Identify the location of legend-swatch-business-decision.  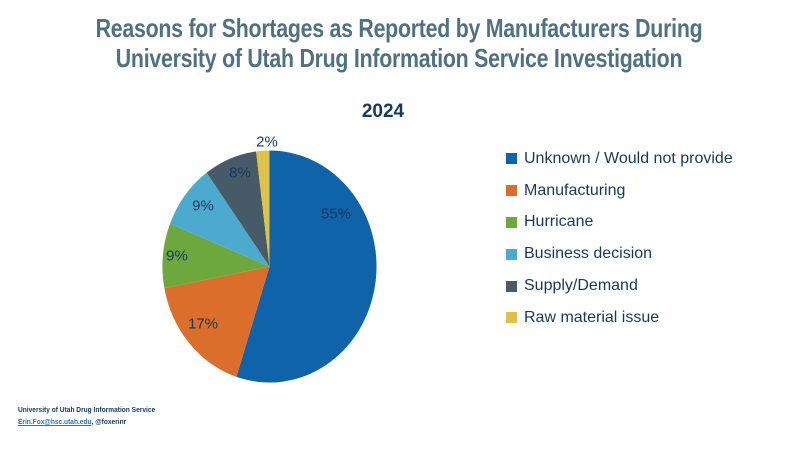
(511, 254).